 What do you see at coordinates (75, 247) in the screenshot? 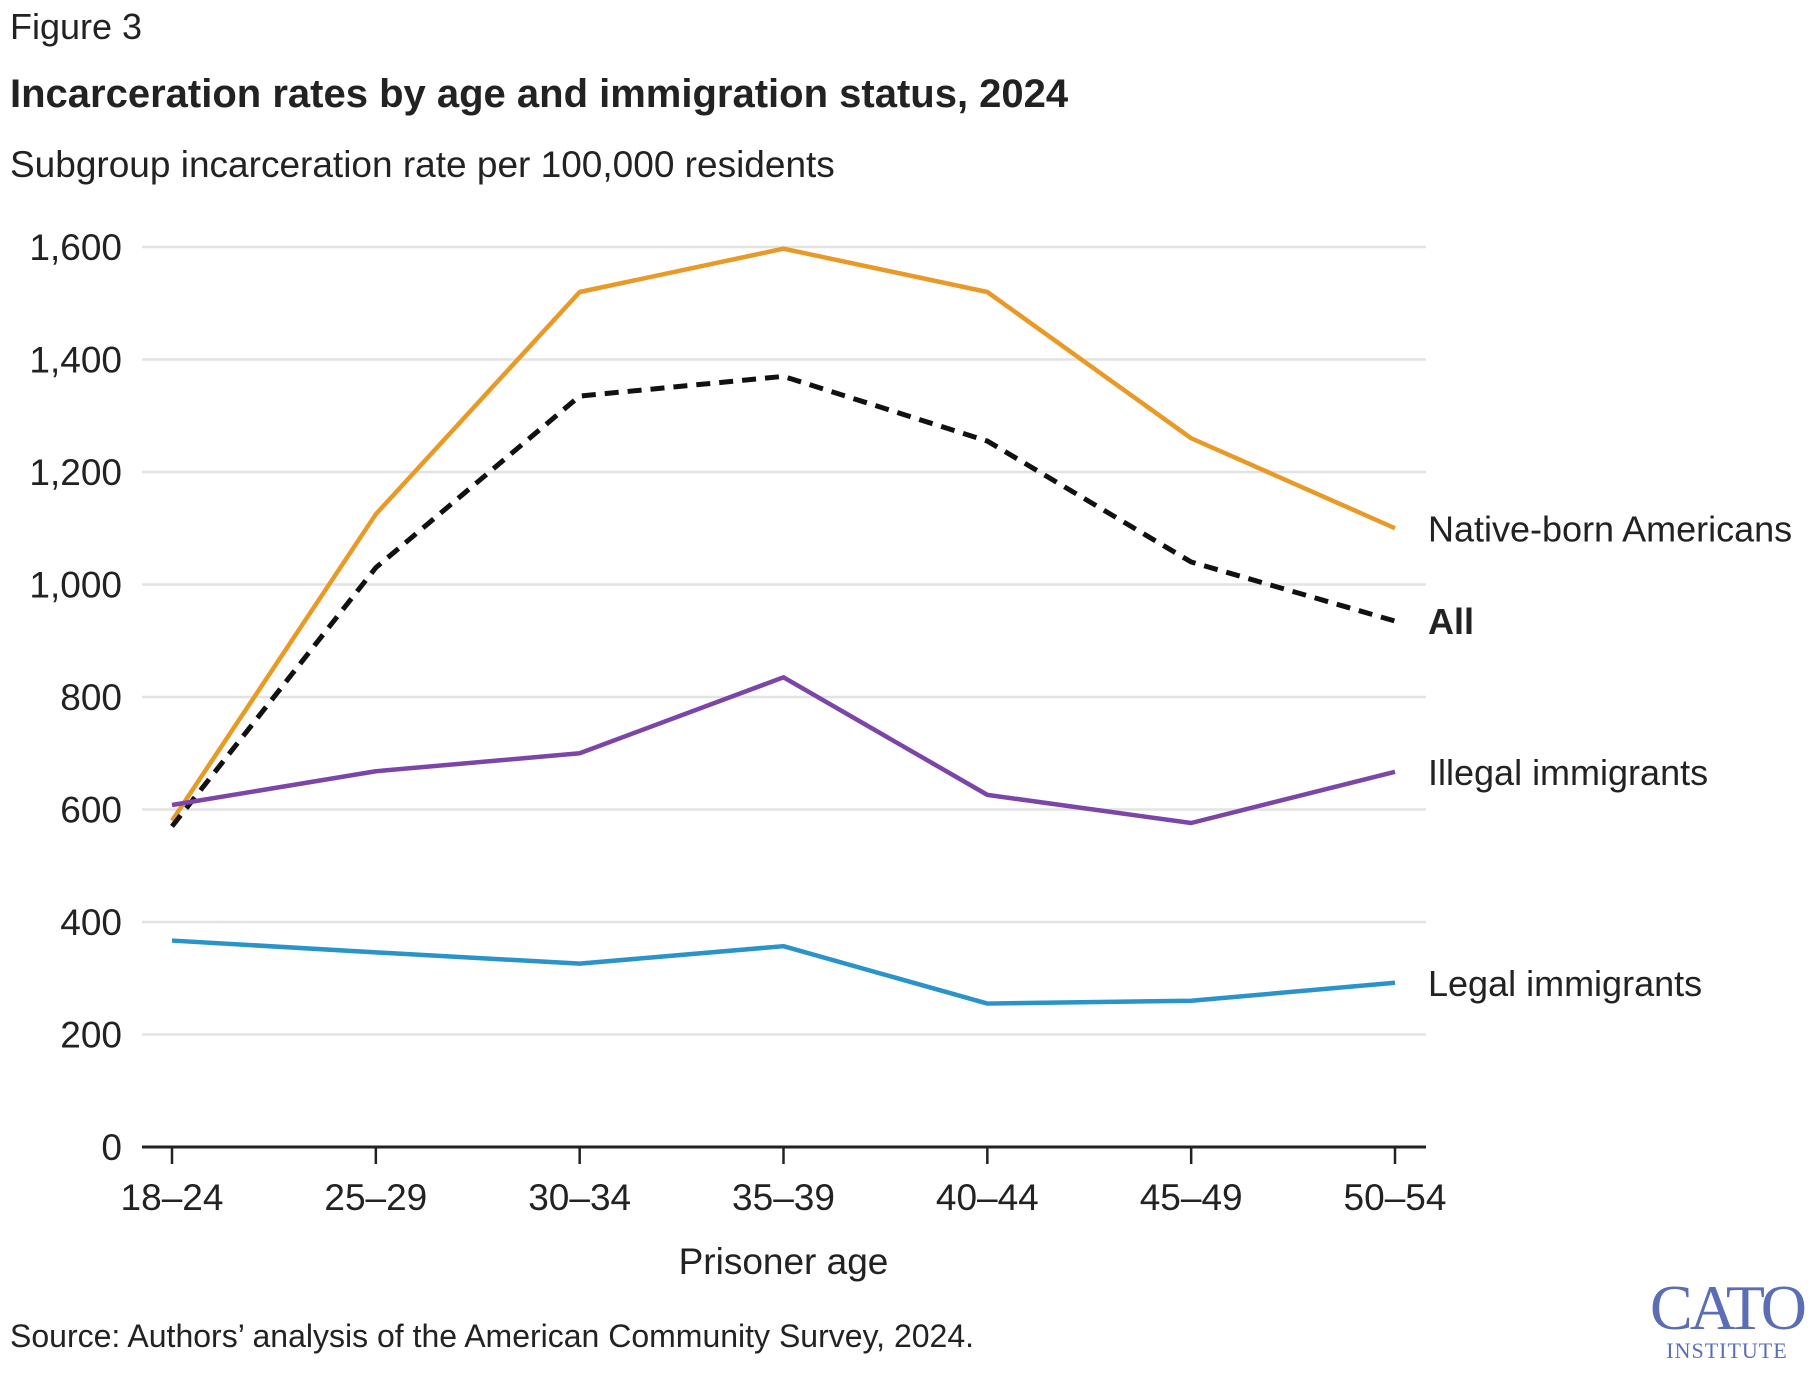
I see `y-tick-label: 1,600` at bounding box center [75, 247].